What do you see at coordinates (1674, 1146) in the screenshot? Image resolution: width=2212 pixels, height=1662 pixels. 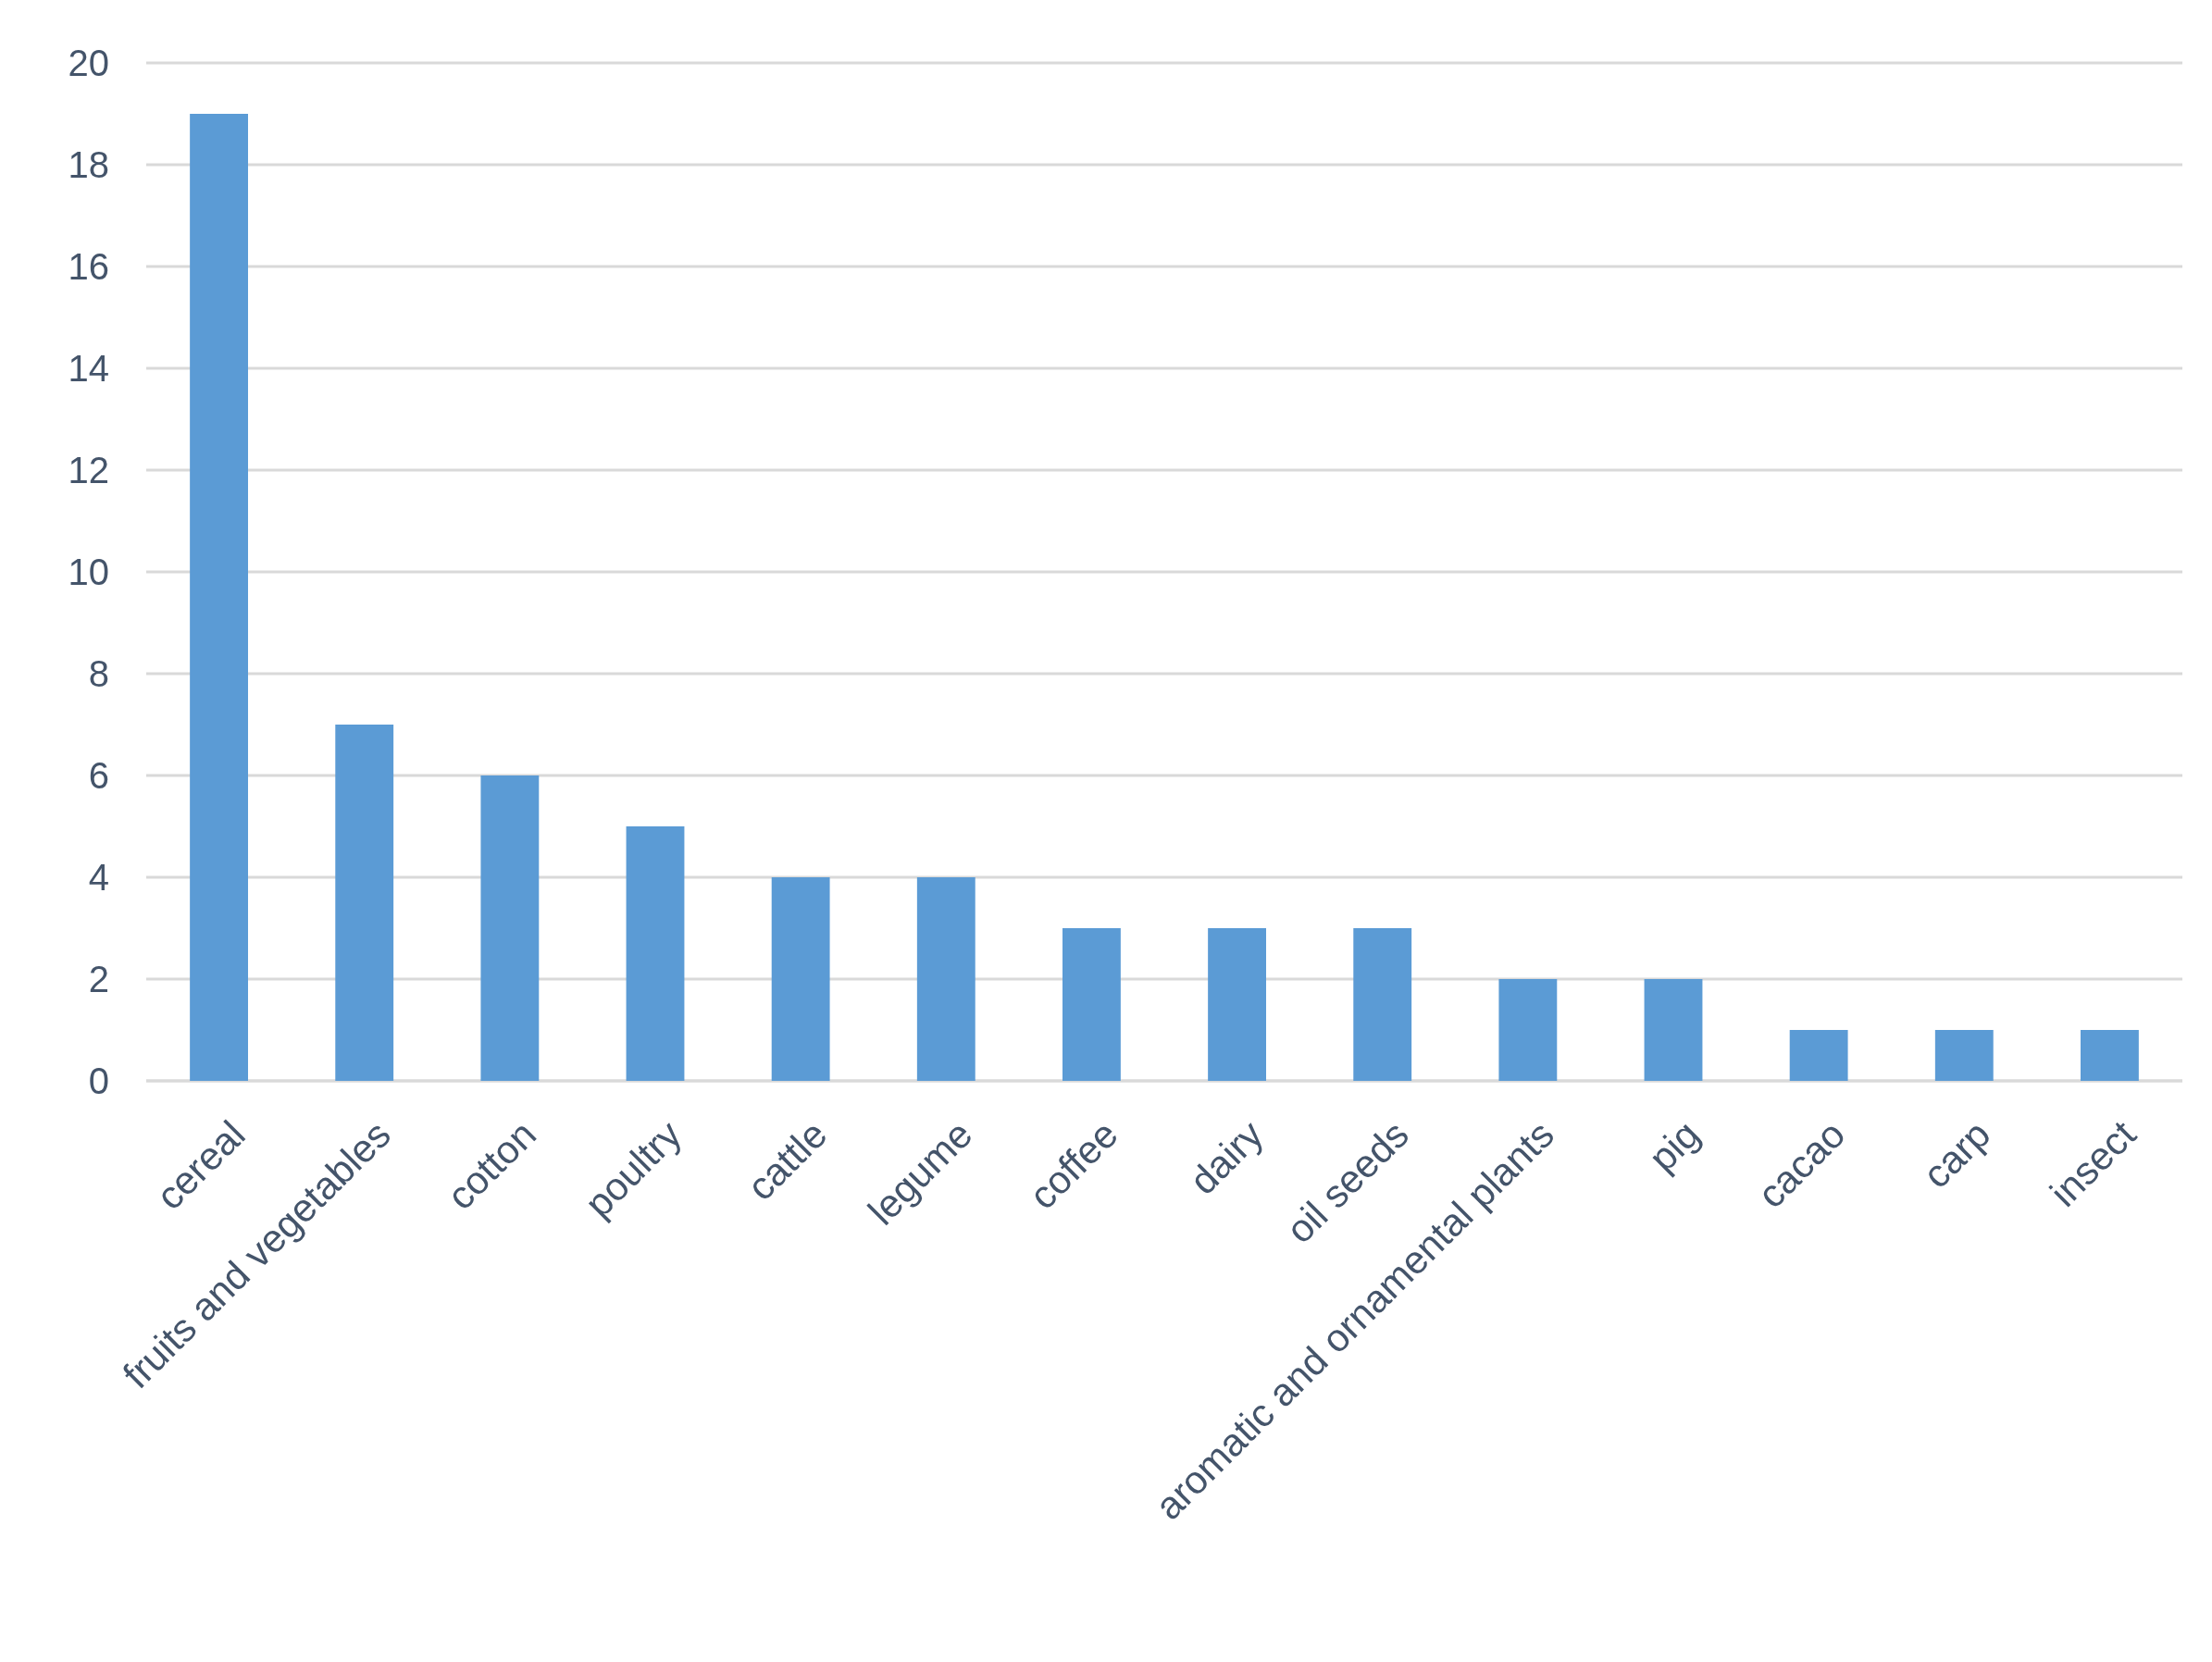 I see `x-tick-label: pig` at bounding box center [1674, 1146].